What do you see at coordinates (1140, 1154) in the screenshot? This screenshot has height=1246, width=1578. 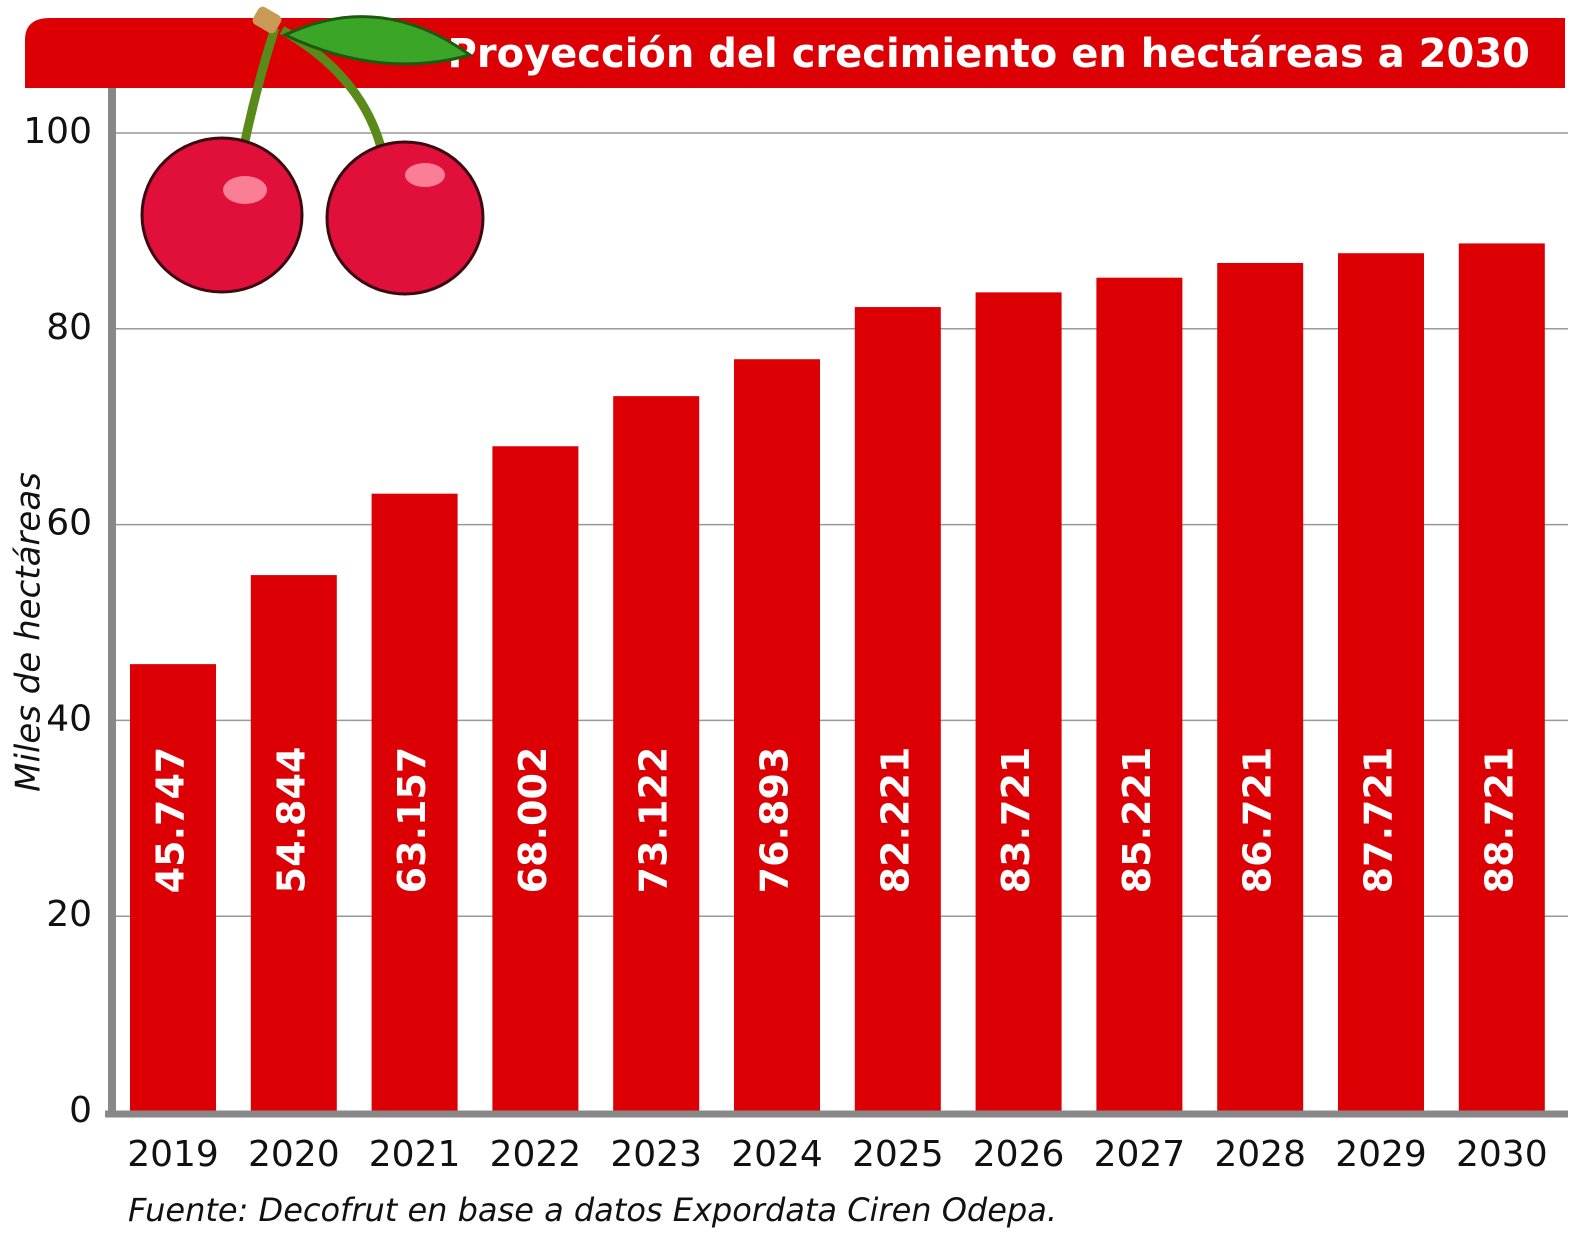 I see `x-tick-label: 2027` at bounding box center [1140, 1154].